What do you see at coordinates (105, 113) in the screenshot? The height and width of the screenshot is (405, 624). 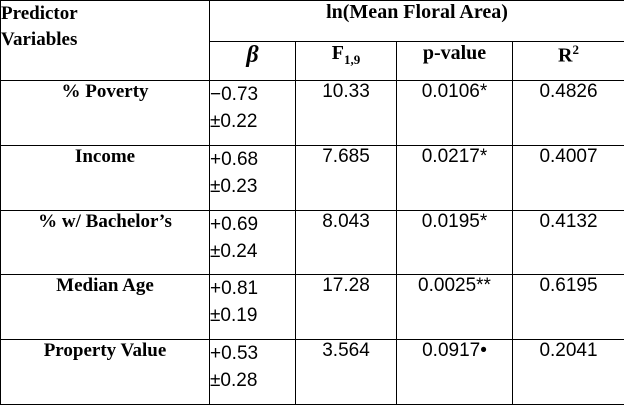 I see `predictor-name-cell: % Poverty` at bounding box center [105, 113].